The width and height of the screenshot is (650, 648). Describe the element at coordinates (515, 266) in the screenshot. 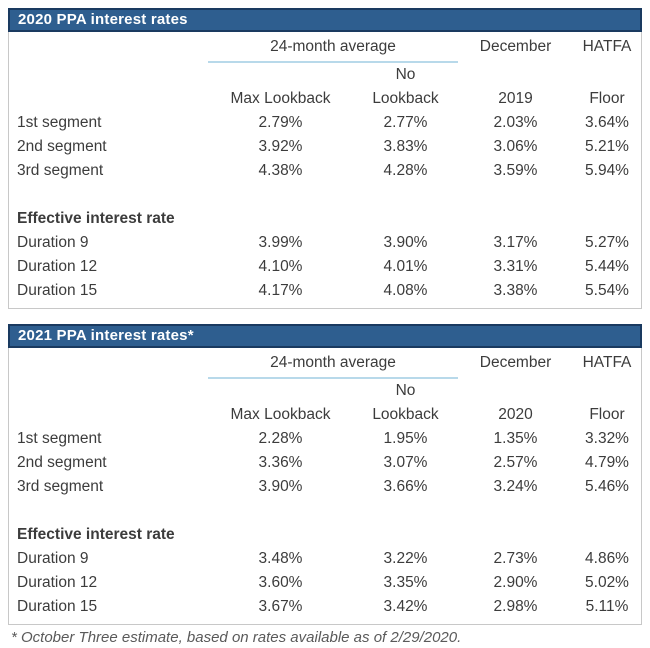

I see `rate-cell: 3.31%` at that location.